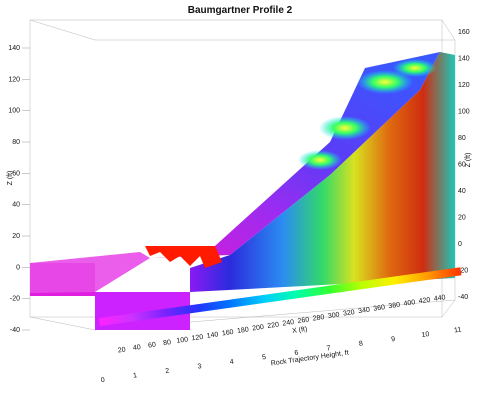 The width and height of the screenshot is (481, 408). What do you see at coordinates (19, 189) in the screenshot?
I see `left-z-ticks: 140 120 100 80 60 40 20 0 -20 -40` at bounding box center [19, 189].